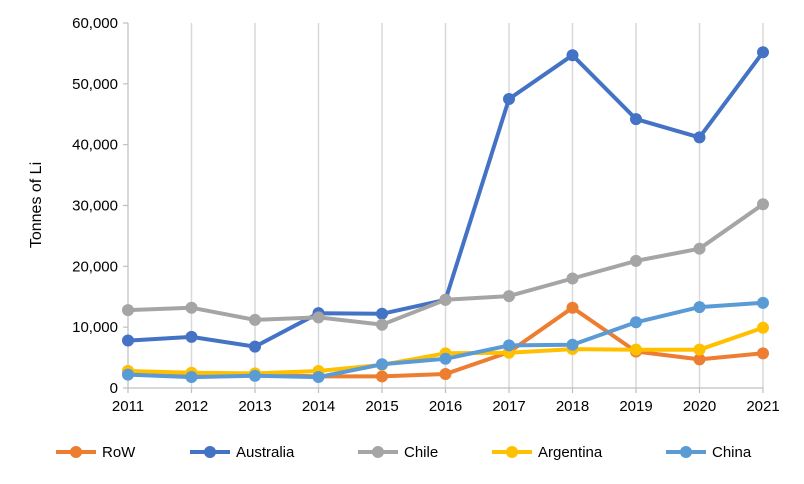 Image resolution: width=804 pixels, height=484 pixels. What do you see at coordinates (191, 307) in the screenshot?
I see `data-point-chile-2012` at bounding box center [191, 307].